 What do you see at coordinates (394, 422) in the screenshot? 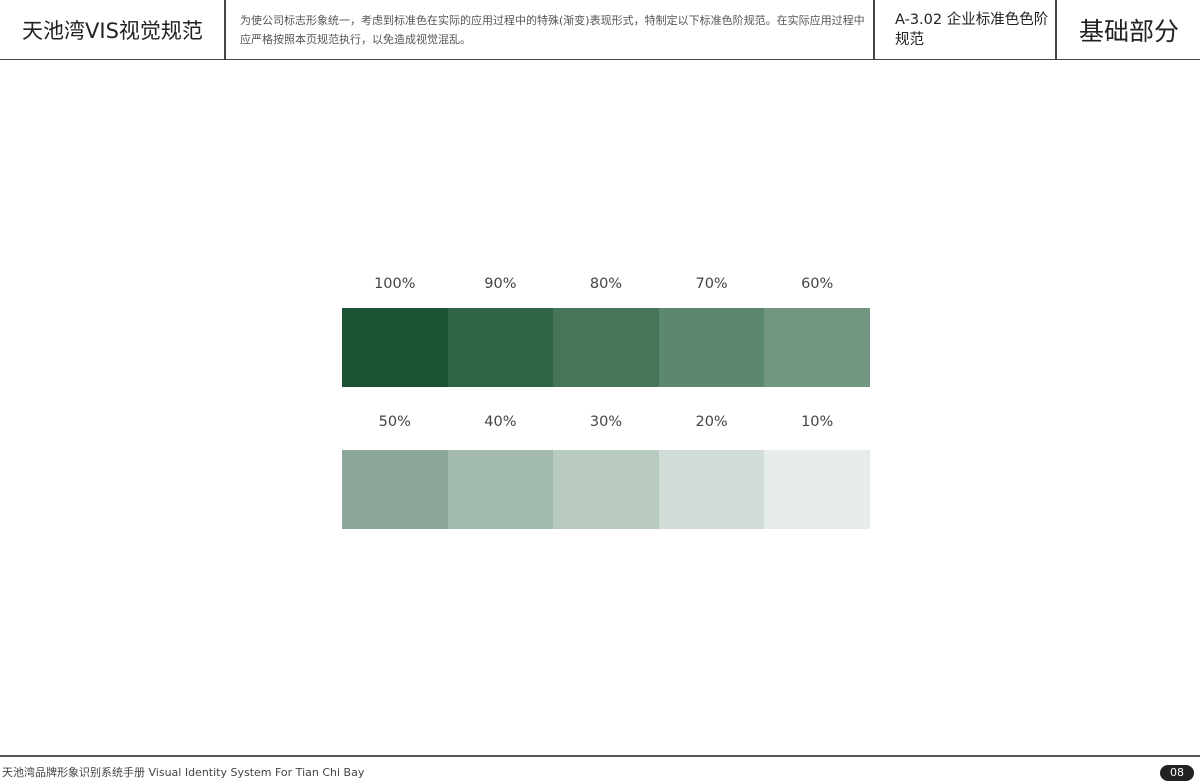
I see `swatch-label: 50%` at bounding box center [394, 422].